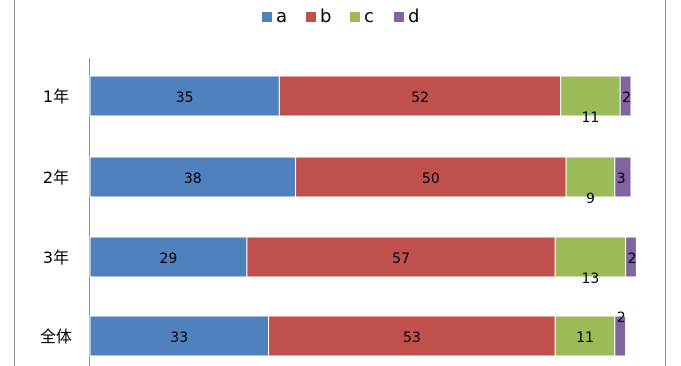  What do you see at coordinates (369, 16) in the screenshot?
I see `legend-label-c: c` at bounding box center [369, 16].